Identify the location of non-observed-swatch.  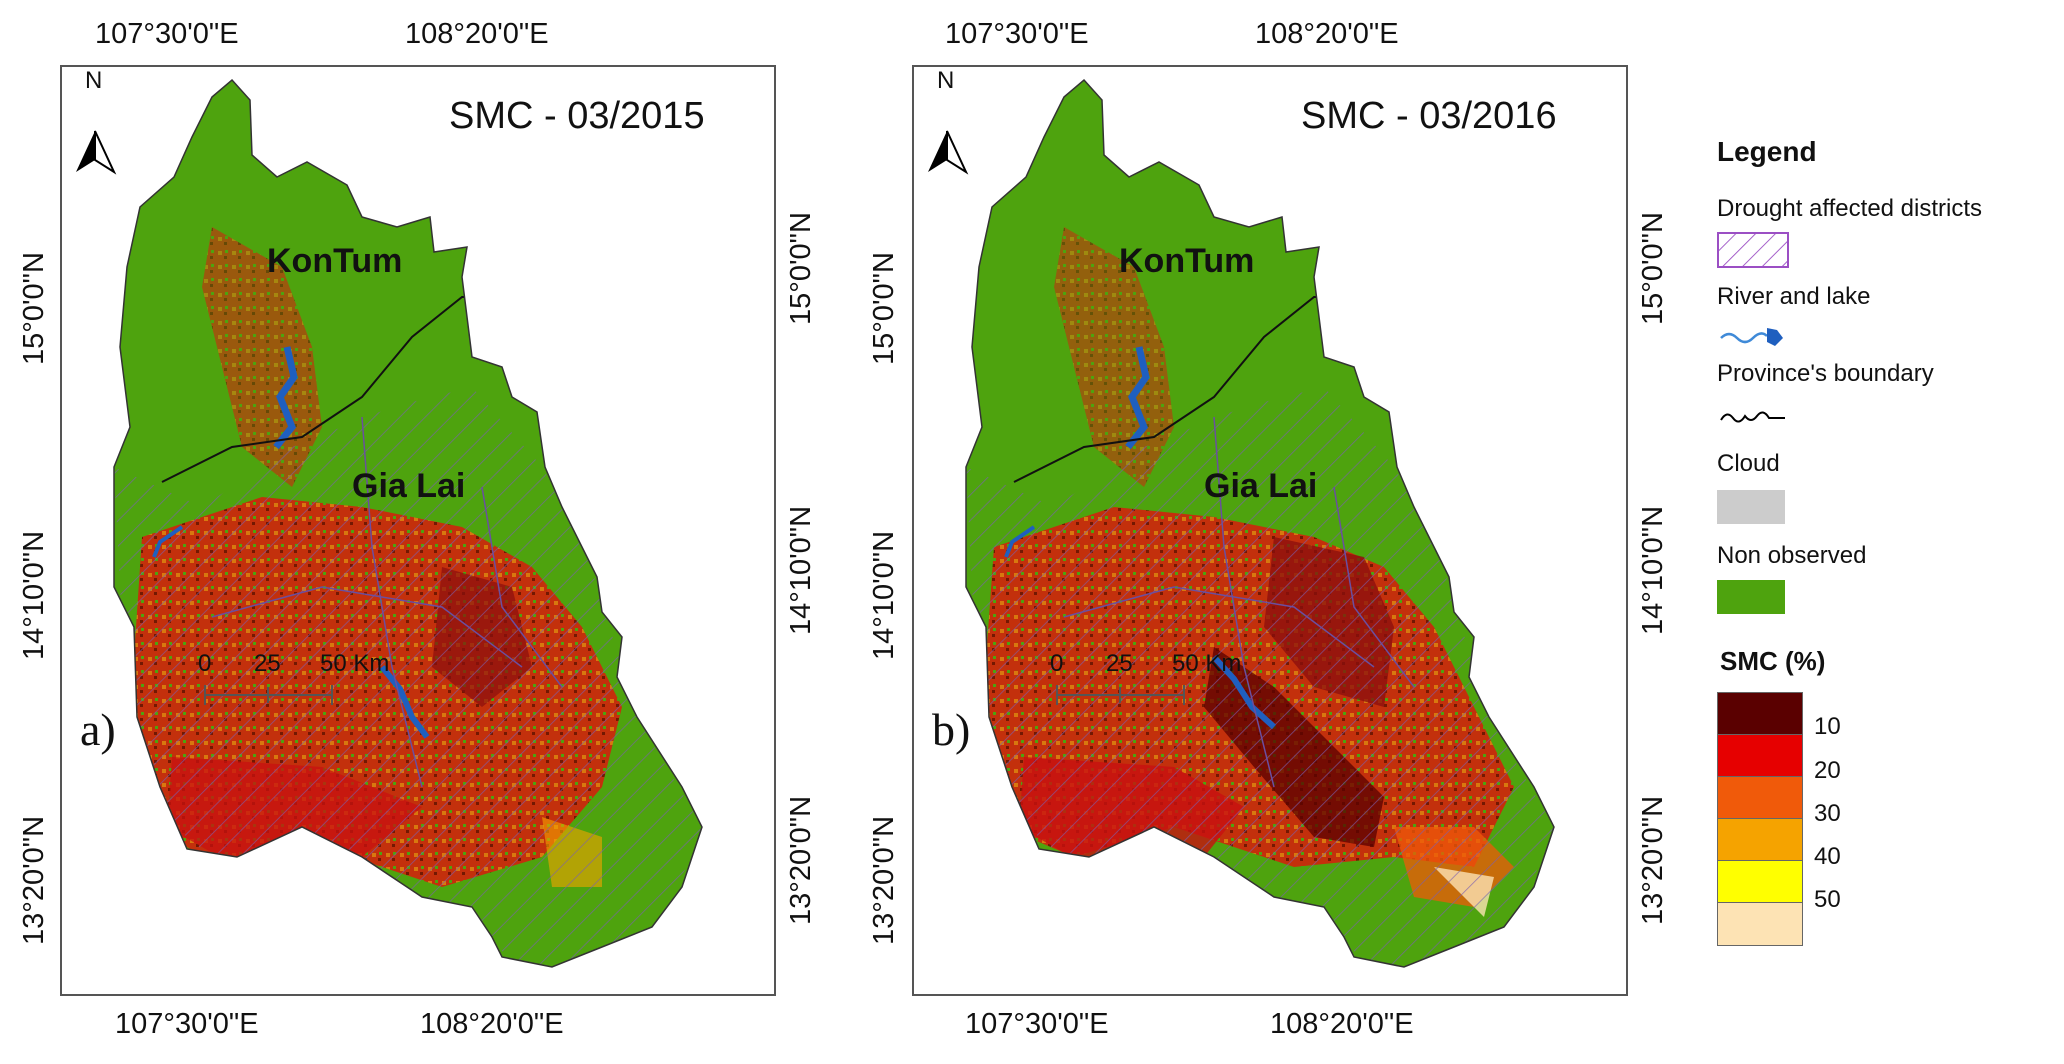
(1751, 597).